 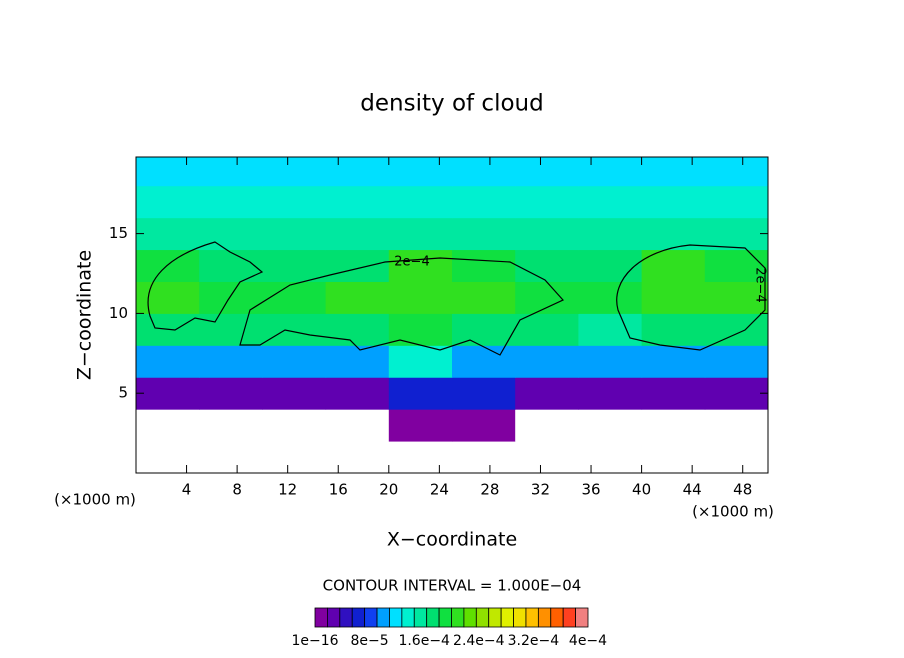 What do you see at coordinates (489, 490) in the screenshot?
I see `x-tick-label: 28` at bounding box center [489, 490].